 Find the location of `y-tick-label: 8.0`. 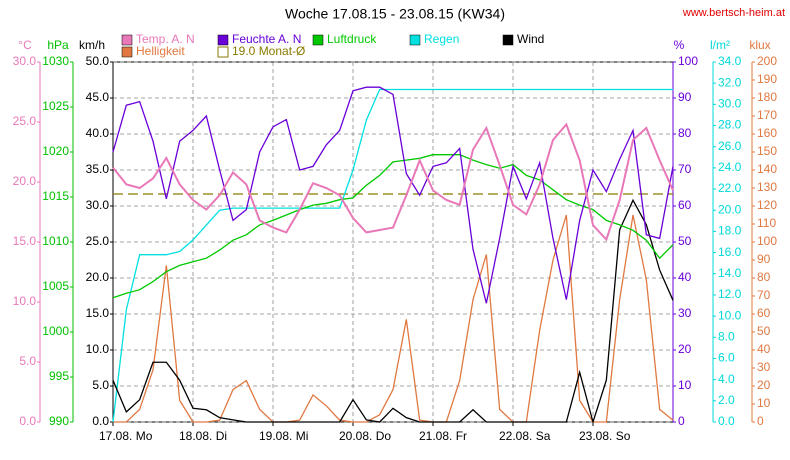

y-tick-label: 8.0 is located at coordinates (726, 336).